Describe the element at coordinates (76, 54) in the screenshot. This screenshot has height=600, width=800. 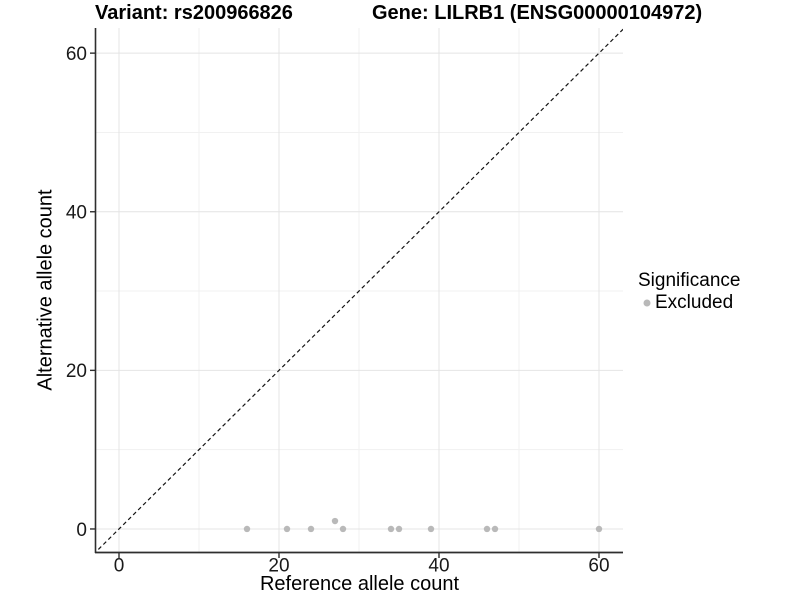
I see `y-tick-label: 60` at that location.